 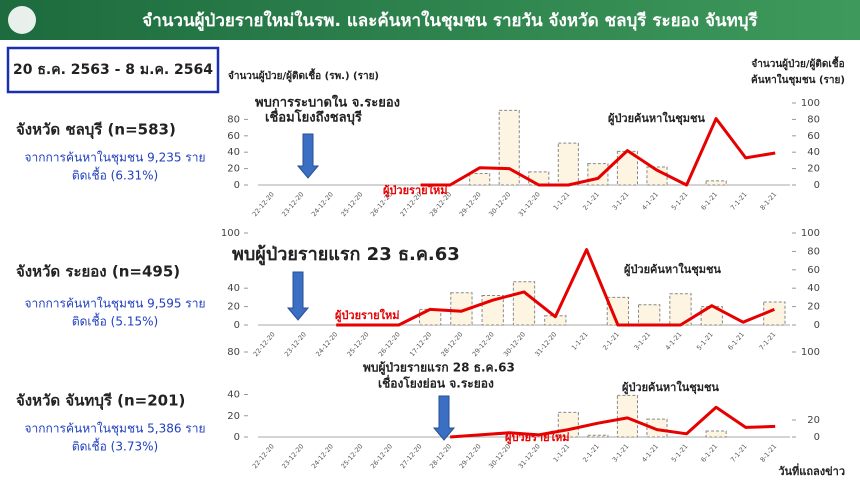 What do you see at coordinates (313, 117) in the screenshot?
I see `annotation: เชื่อมโยงถึงชลบุรี` at bounding box center [313, 117].